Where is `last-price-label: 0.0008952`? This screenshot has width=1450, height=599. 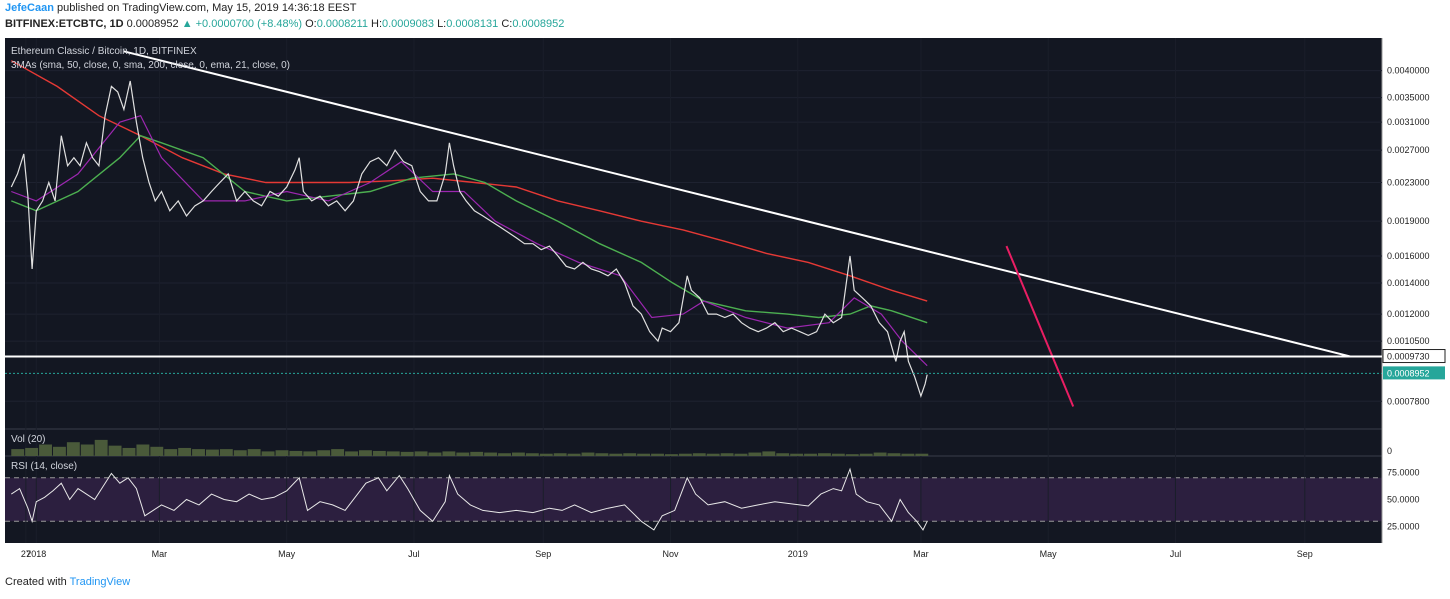
last-price-label: 0.0008952 is located at coordinates (1408, 373).